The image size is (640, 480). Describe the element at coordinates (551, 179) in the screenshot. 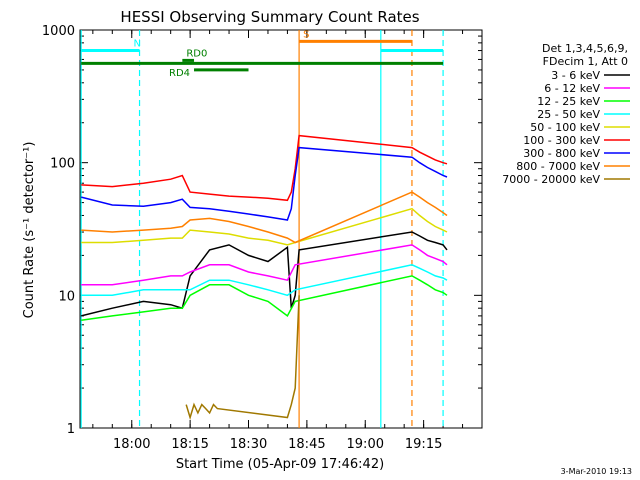

I see `legend-entry-label: 7000 - 20000 keV` at that location.